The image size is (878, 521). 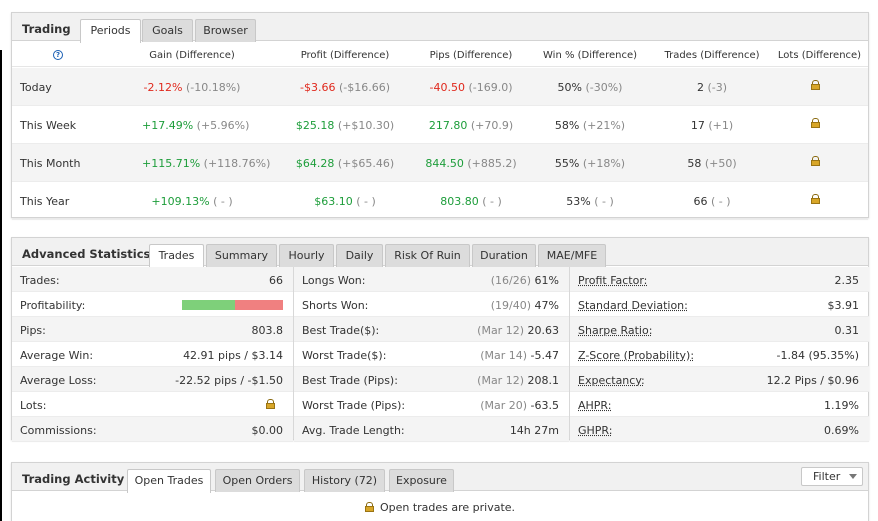 What do you see at coordinates (180, 201) in the screenshot?
I see `gain-value: +109.13%` at bounding box center [180, 201].